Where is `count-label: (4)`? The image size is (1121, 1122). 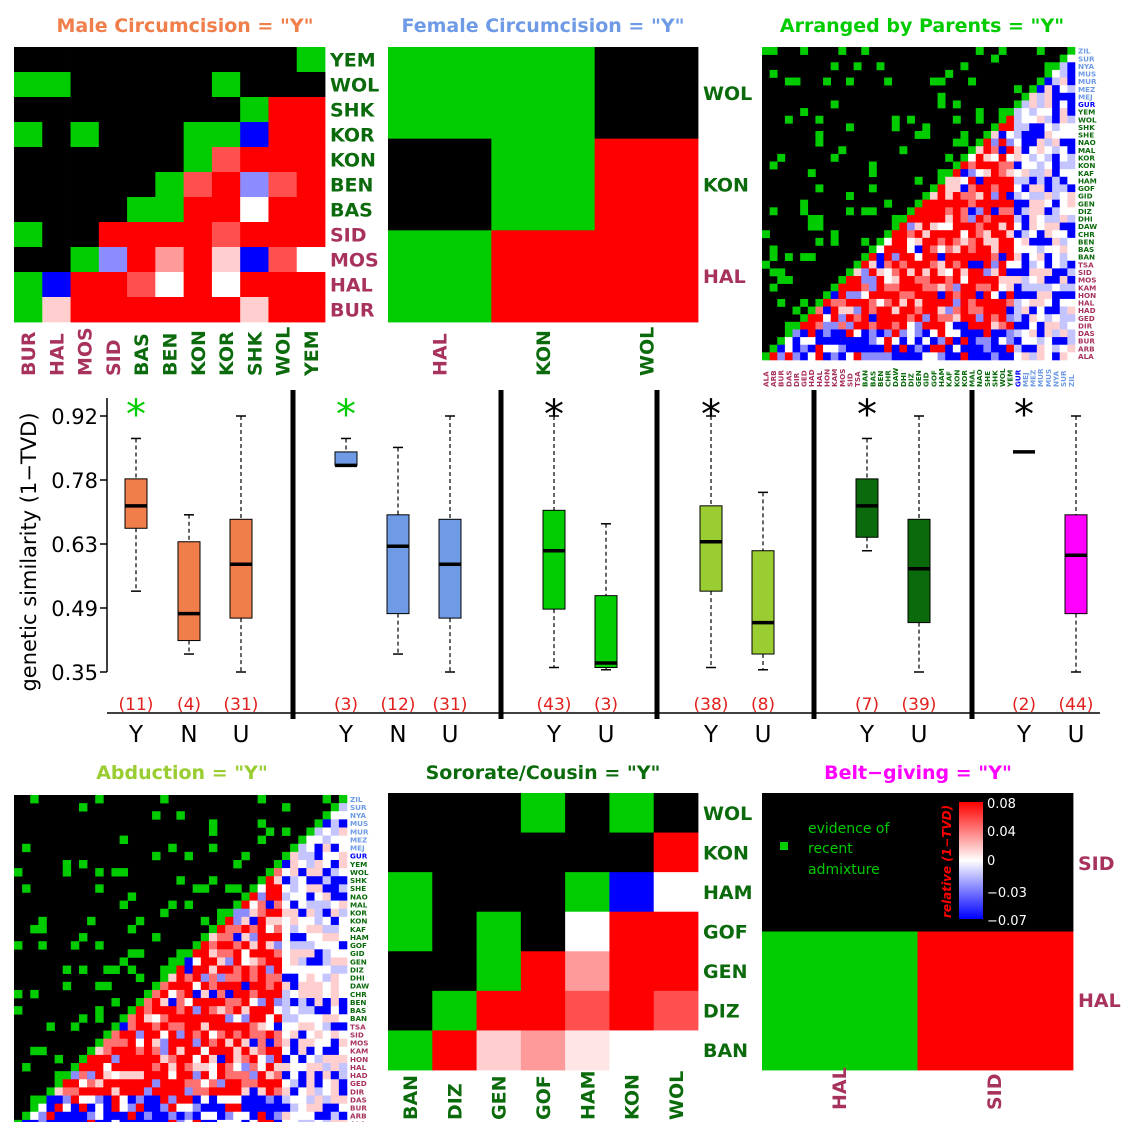
count-label: (4) is located at coordinates (189, 705).